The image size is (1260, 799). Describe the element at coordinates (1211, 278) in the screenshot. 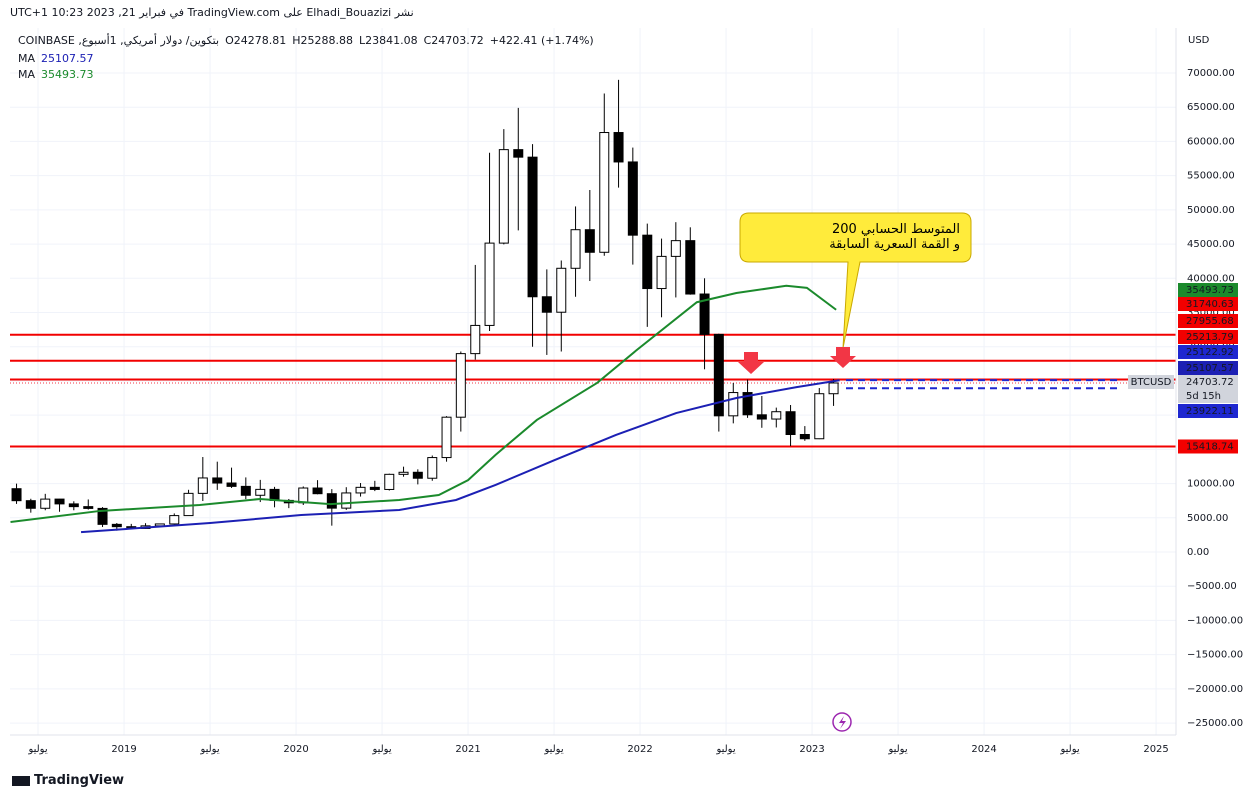

I see `y-tick-label: 40000.00` at that location.